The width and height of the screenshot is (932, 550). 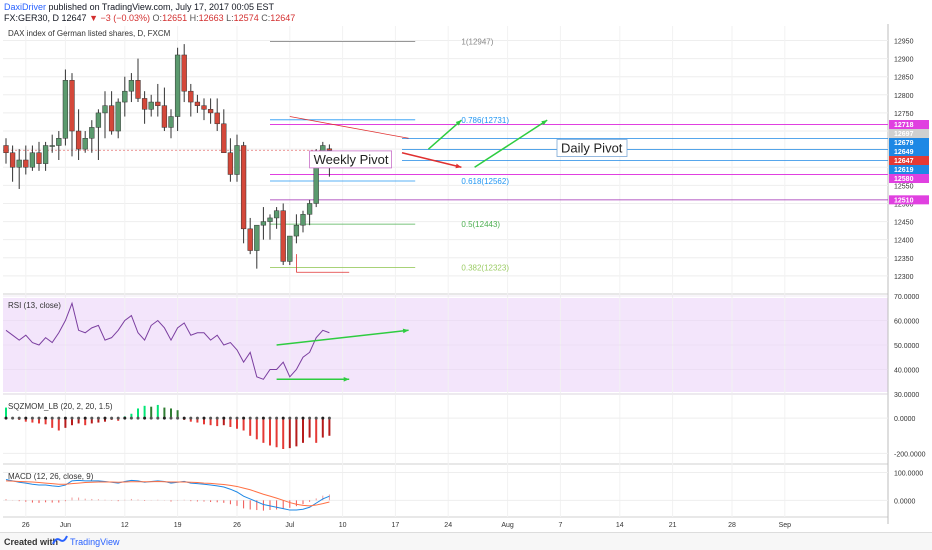 What do you see at coordinates (349, 127) in the screenshot?
I see `trend-line-upper` at bounding box center [349, 127].